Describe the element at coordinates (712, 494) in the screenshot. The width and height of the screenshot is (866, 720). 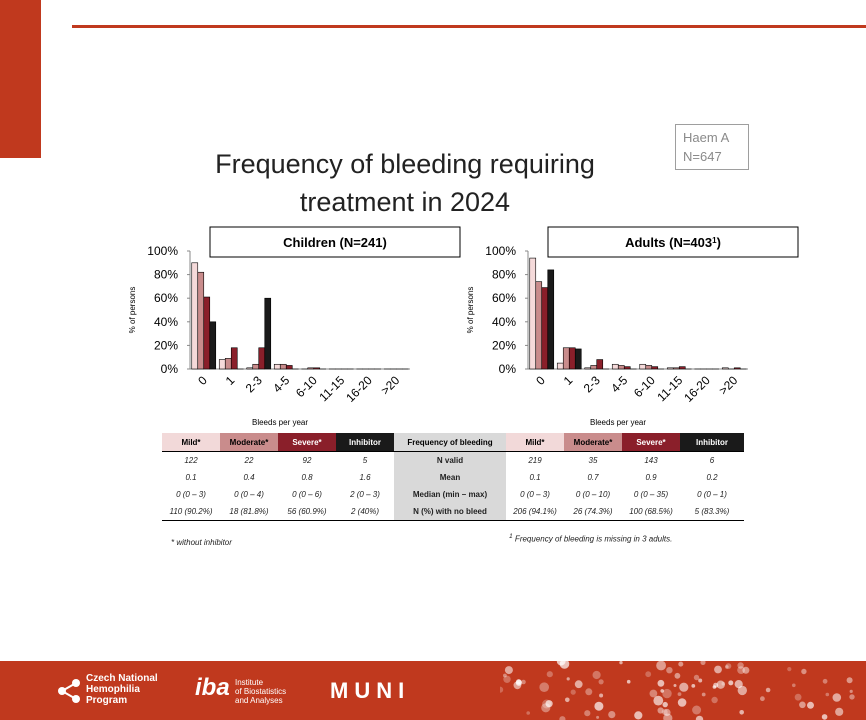
I see `table-cell: 0 (0 – 1)` at that location.